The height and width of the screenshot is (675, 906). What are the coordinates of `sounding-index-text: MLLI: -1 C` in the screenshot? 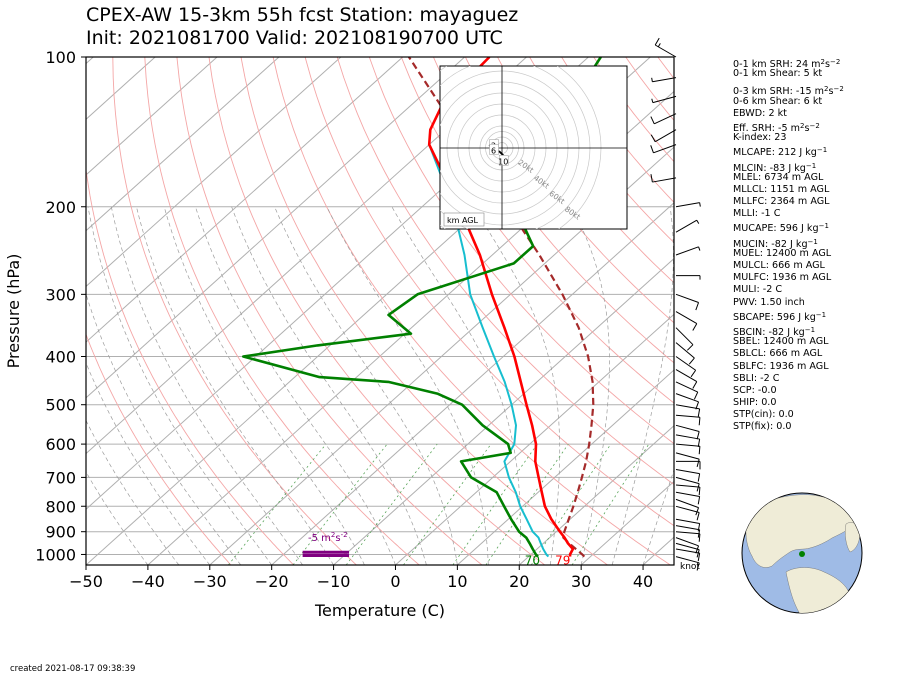 It's located at (757, 214).